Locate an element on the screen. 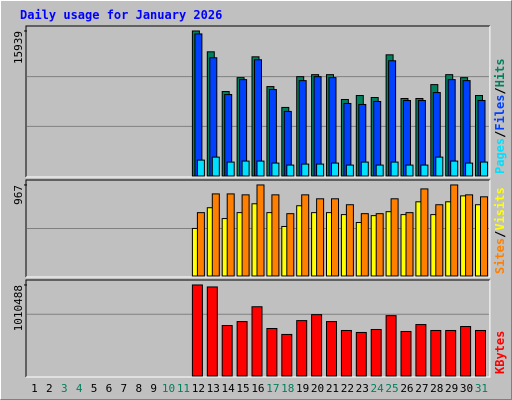 The height and width of the screenshot is (400, 512). x-tick-label: 9 is located at coordinates (153, 388).